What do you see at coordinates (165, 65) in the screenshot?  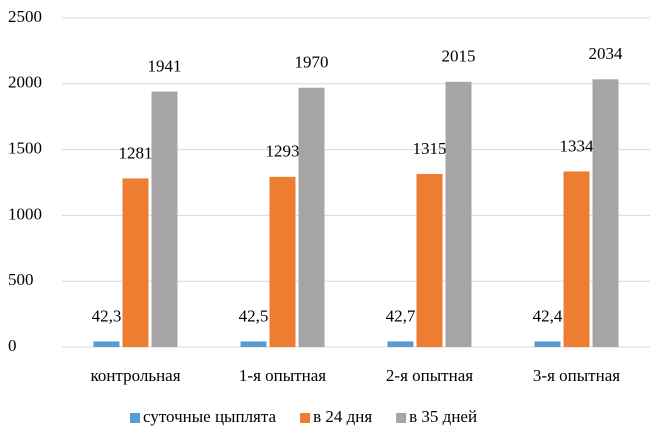 I see `data-label: 1941` at bounding box center [165, 65].